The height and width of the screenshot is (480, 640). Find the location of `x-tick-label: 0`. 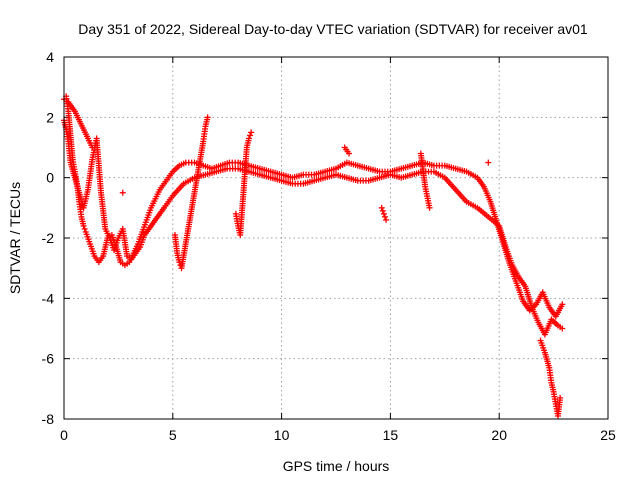

x-tick-label: 0 is located at coordinates (64, 435).